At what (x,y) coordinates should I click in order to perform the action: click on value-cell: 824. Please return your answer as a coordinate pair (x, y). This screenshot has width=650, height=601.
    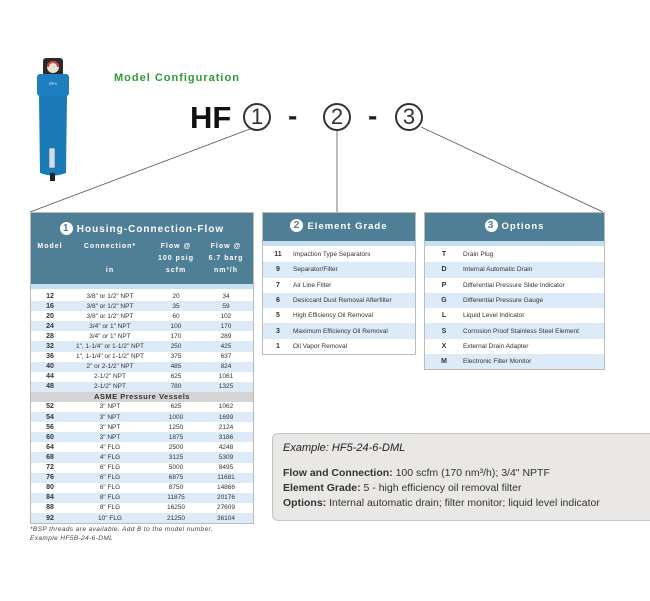
    Looking at the image, I should click on (226, 367).